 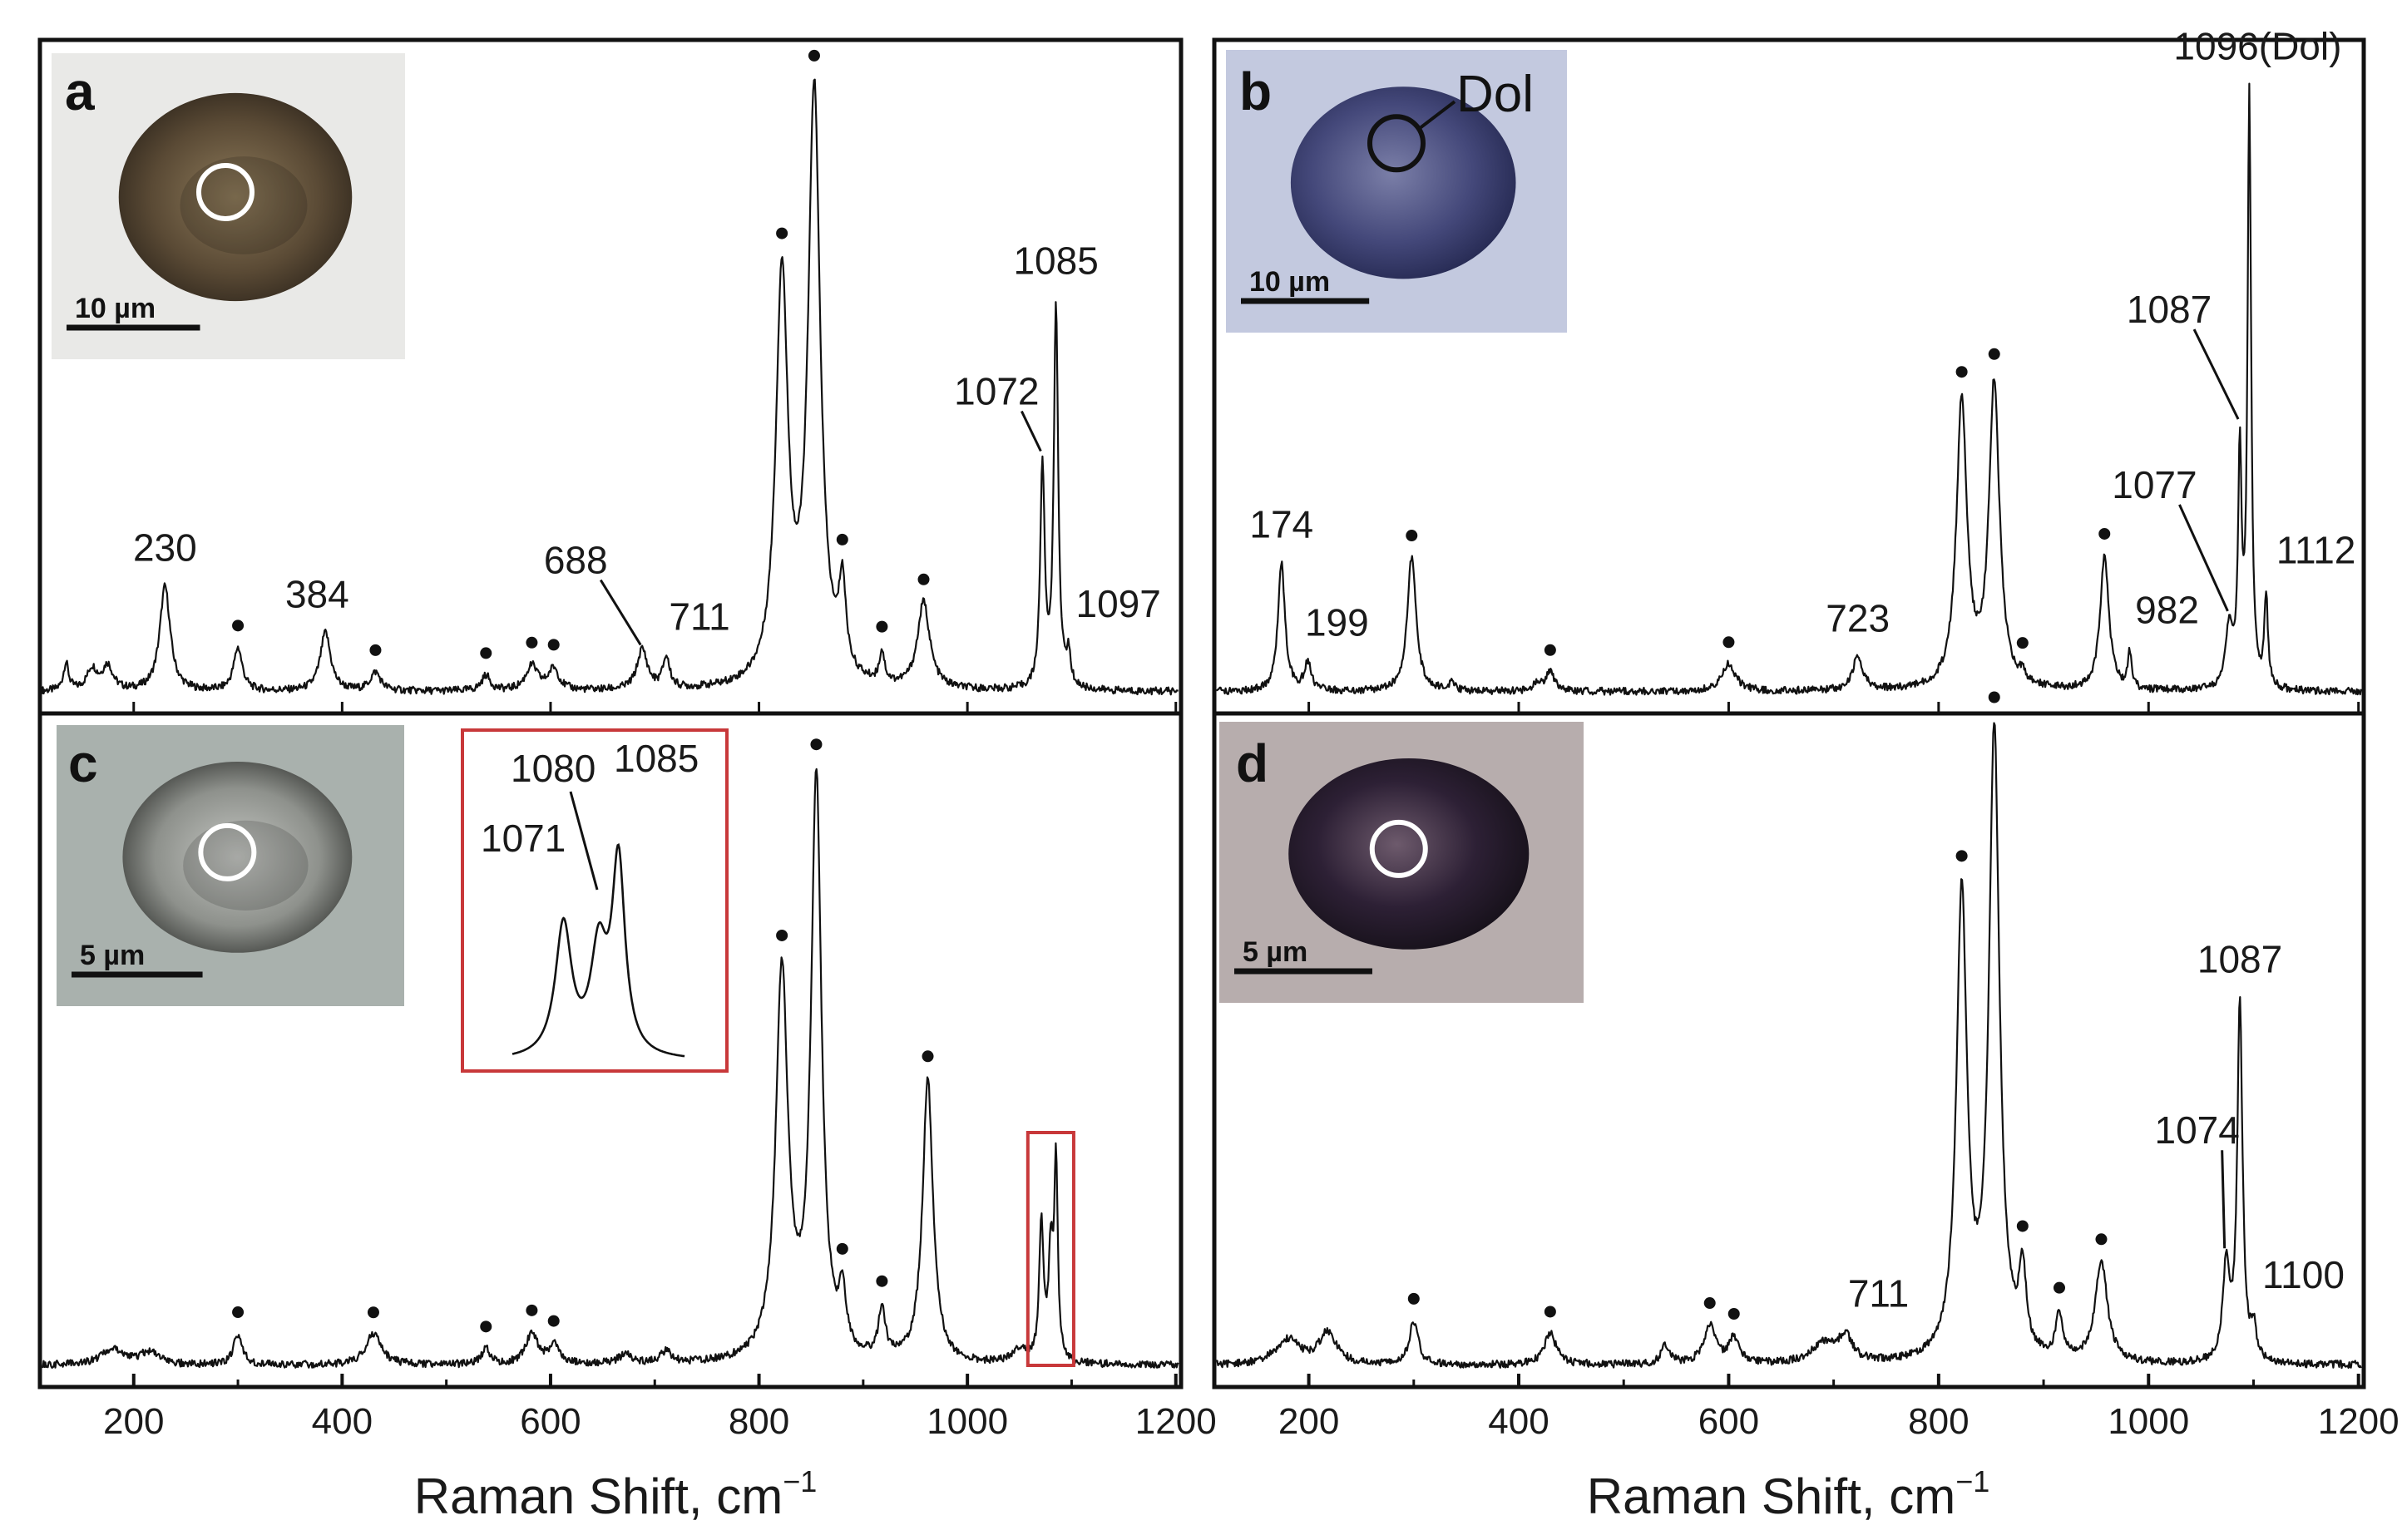 What do you see at coordinates (2167, 610) in the screenshot?
I see `peak-label-982: 982` at bounding box center [2167, 610].